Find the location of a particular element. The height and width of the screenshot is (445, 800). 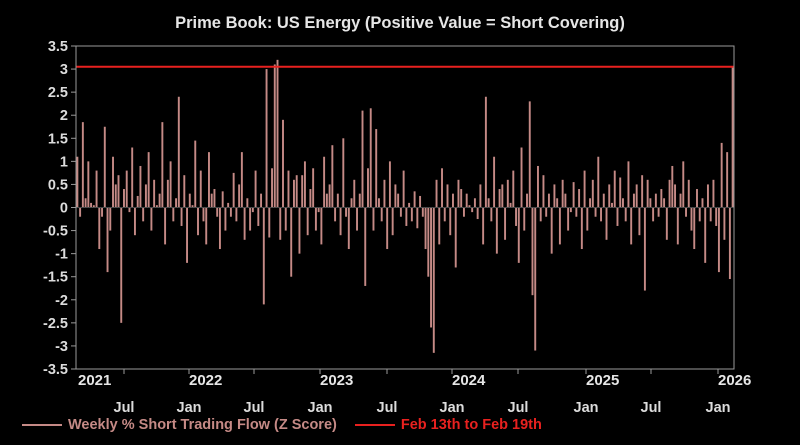

year-label: 2025 is located at coordinates (602, 380).